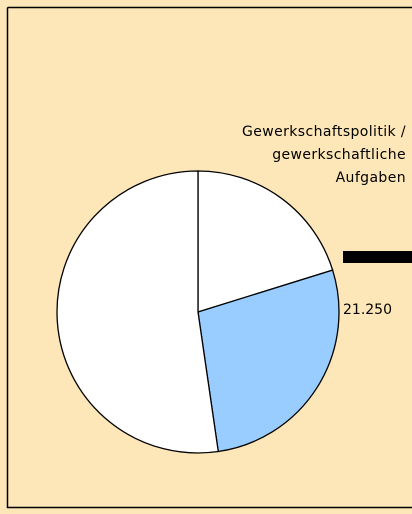 This screenshot has height=514, width=412. What do you see at coordinates (377, 257) in the screenshot?
I see `legend-swatch` at bounding box center [377, 257].